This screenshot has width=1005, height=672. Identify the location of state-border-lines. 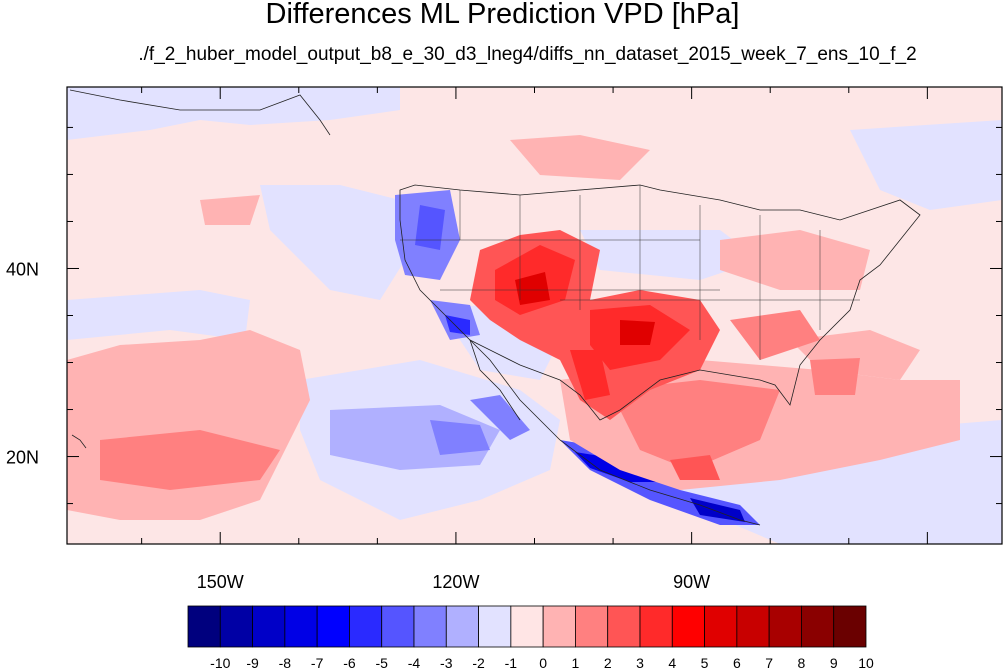
(630, 272).